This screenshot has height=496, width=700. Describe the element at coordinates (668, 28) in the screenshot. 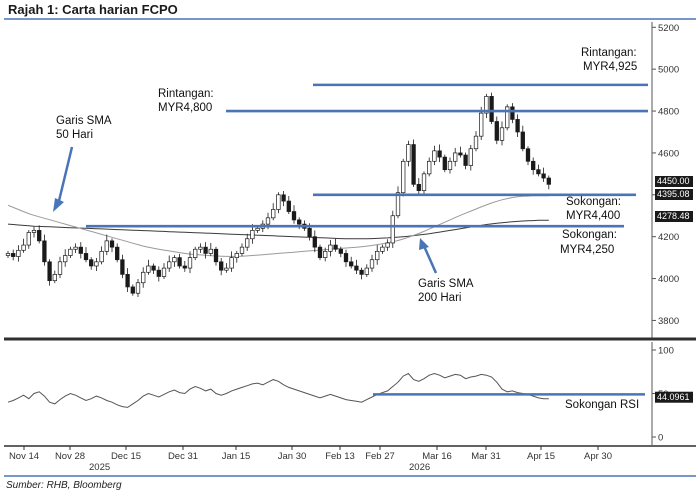

I see `y-tick-5200: 5200` at that location.